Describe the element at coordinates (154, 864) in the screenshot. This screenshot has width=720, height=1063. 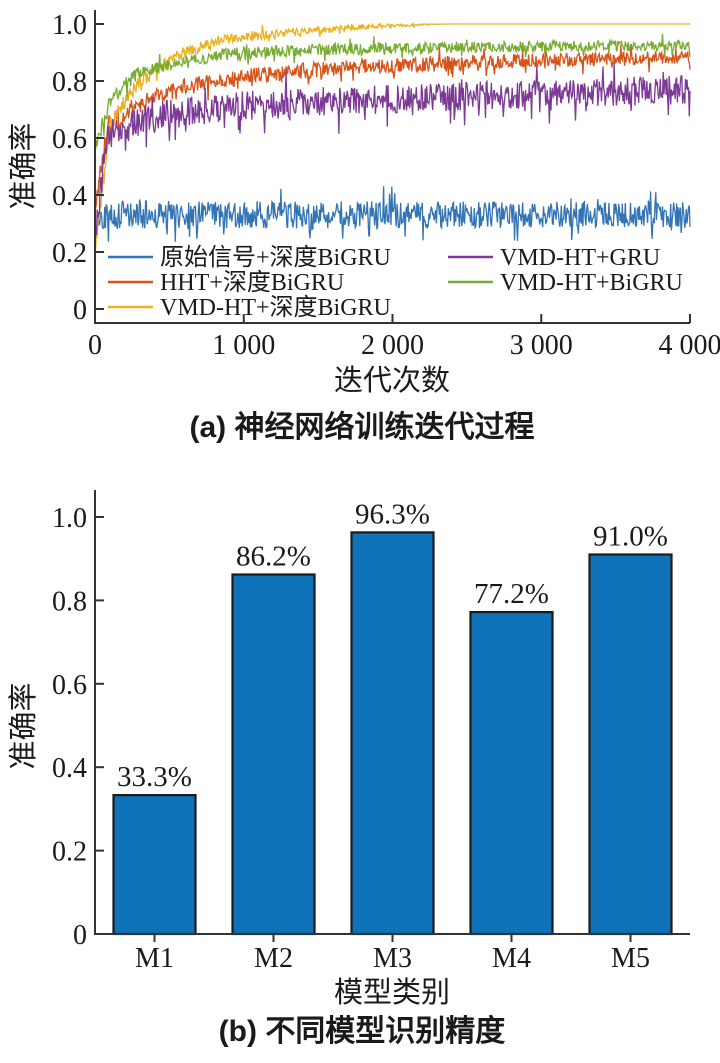
I see `bar-M1` at that location.